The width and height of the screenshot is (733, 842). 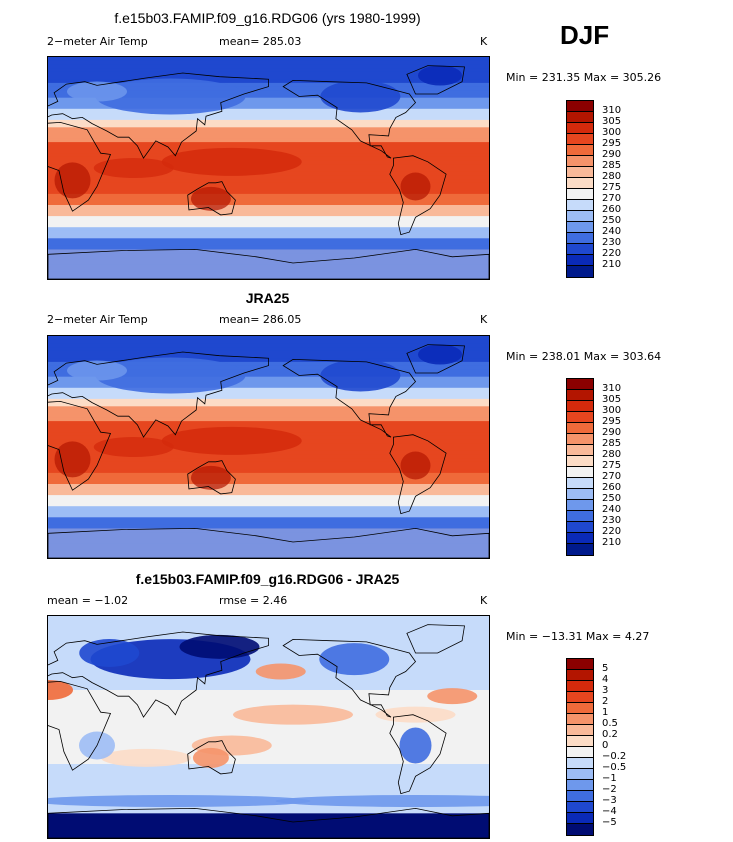 What do you see at coordinates (609, 822) in the screenshot?
I see `colorbar-label: −5` at bounding box center [609, 822].